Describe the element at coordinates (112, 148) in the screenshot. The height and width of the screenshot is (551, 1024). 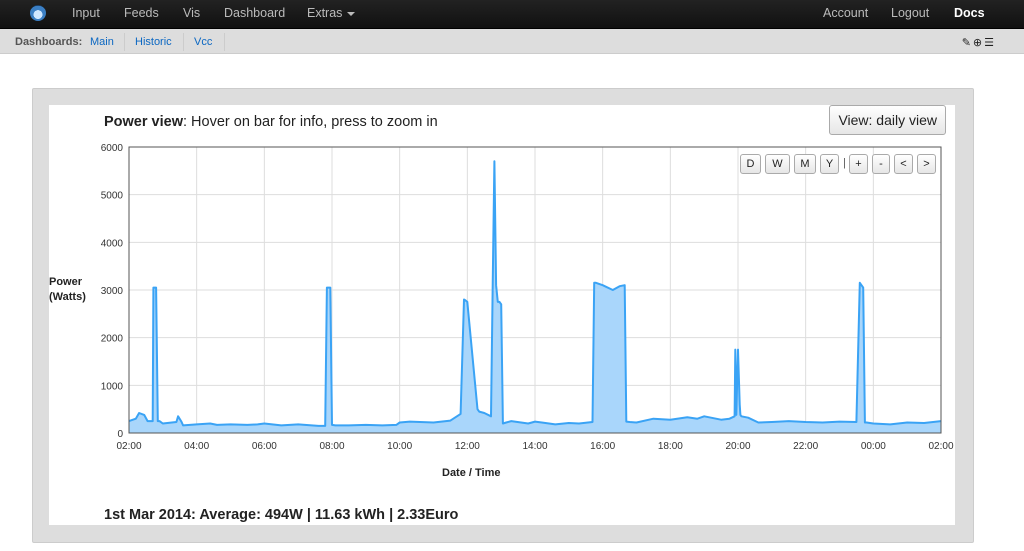
I see `y-tick-label: 6000` at that location.